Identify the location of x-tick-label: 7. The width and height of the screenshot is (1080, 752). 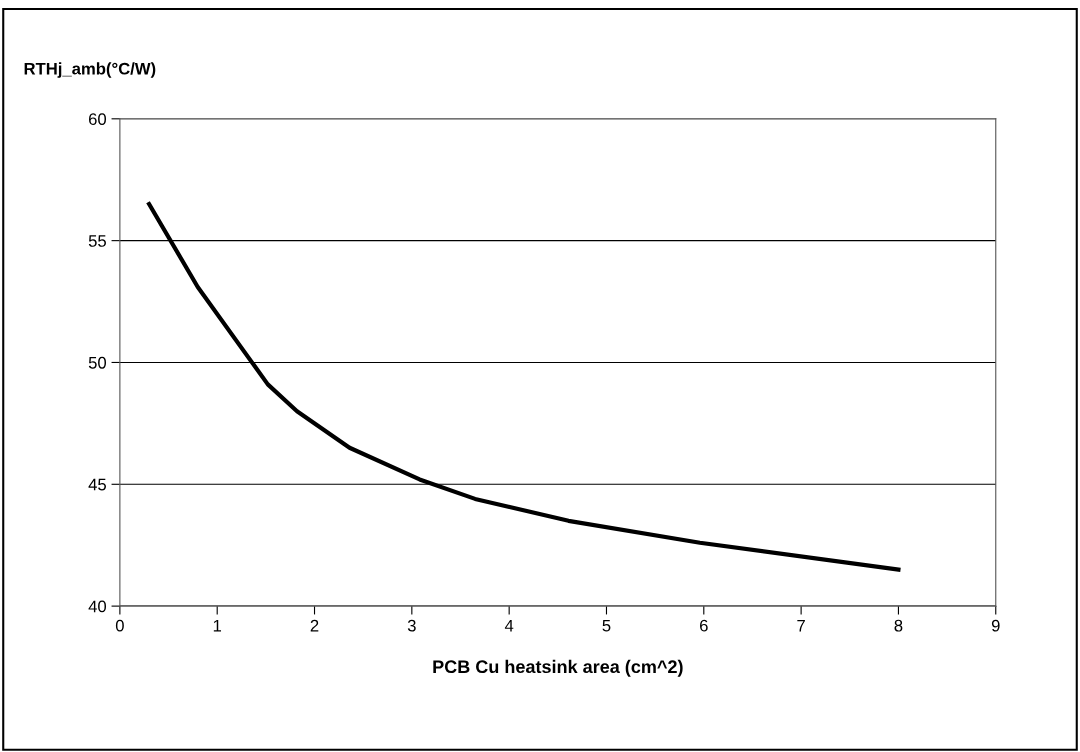
(801, 625).